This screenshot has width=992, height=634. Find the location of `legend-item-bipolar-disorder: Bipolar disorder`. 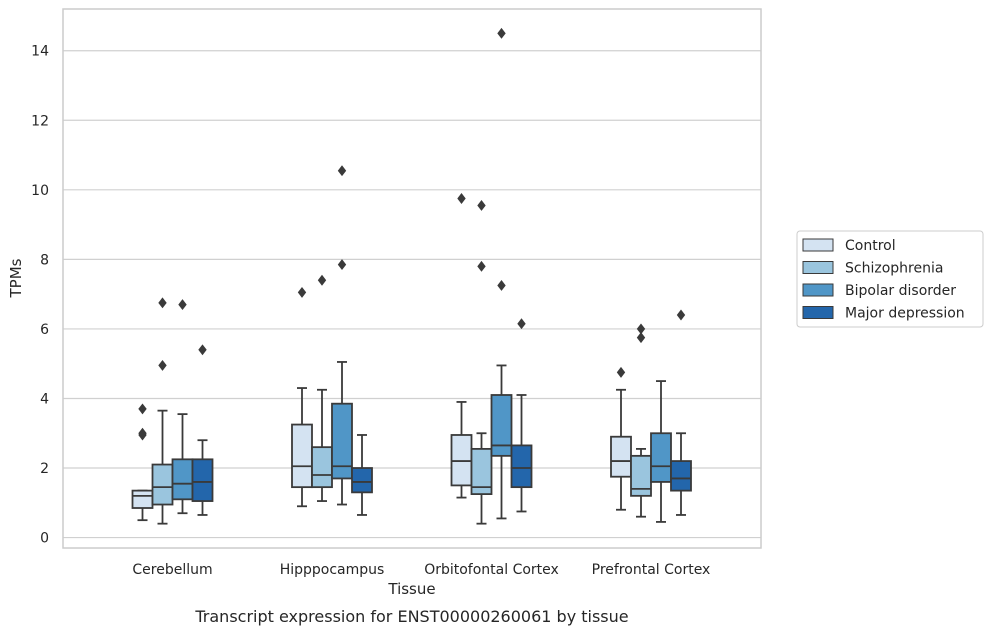

legend-item-bipolar-disorder: Bipolar disorder is located at coordinates (879, 291).